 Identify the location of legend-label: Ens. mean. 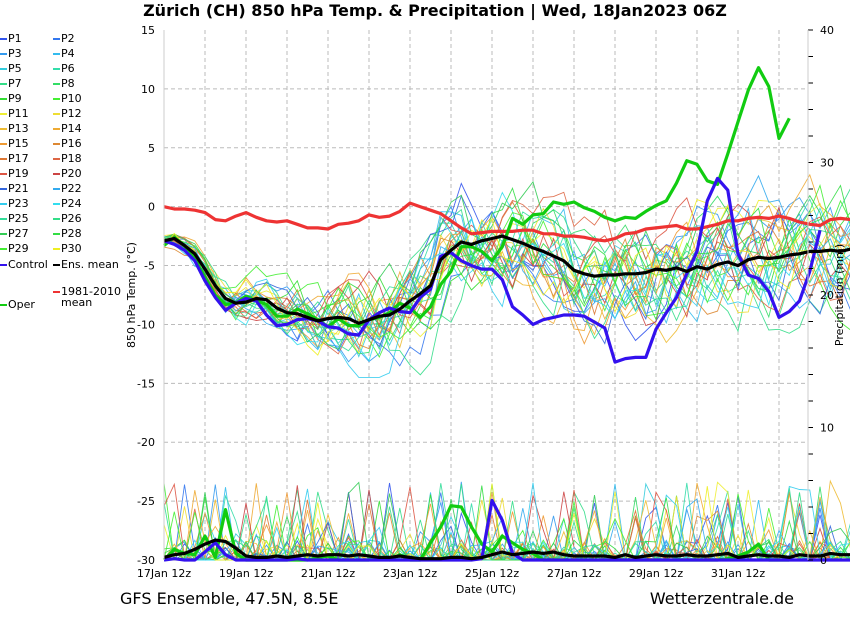
(90, 264).